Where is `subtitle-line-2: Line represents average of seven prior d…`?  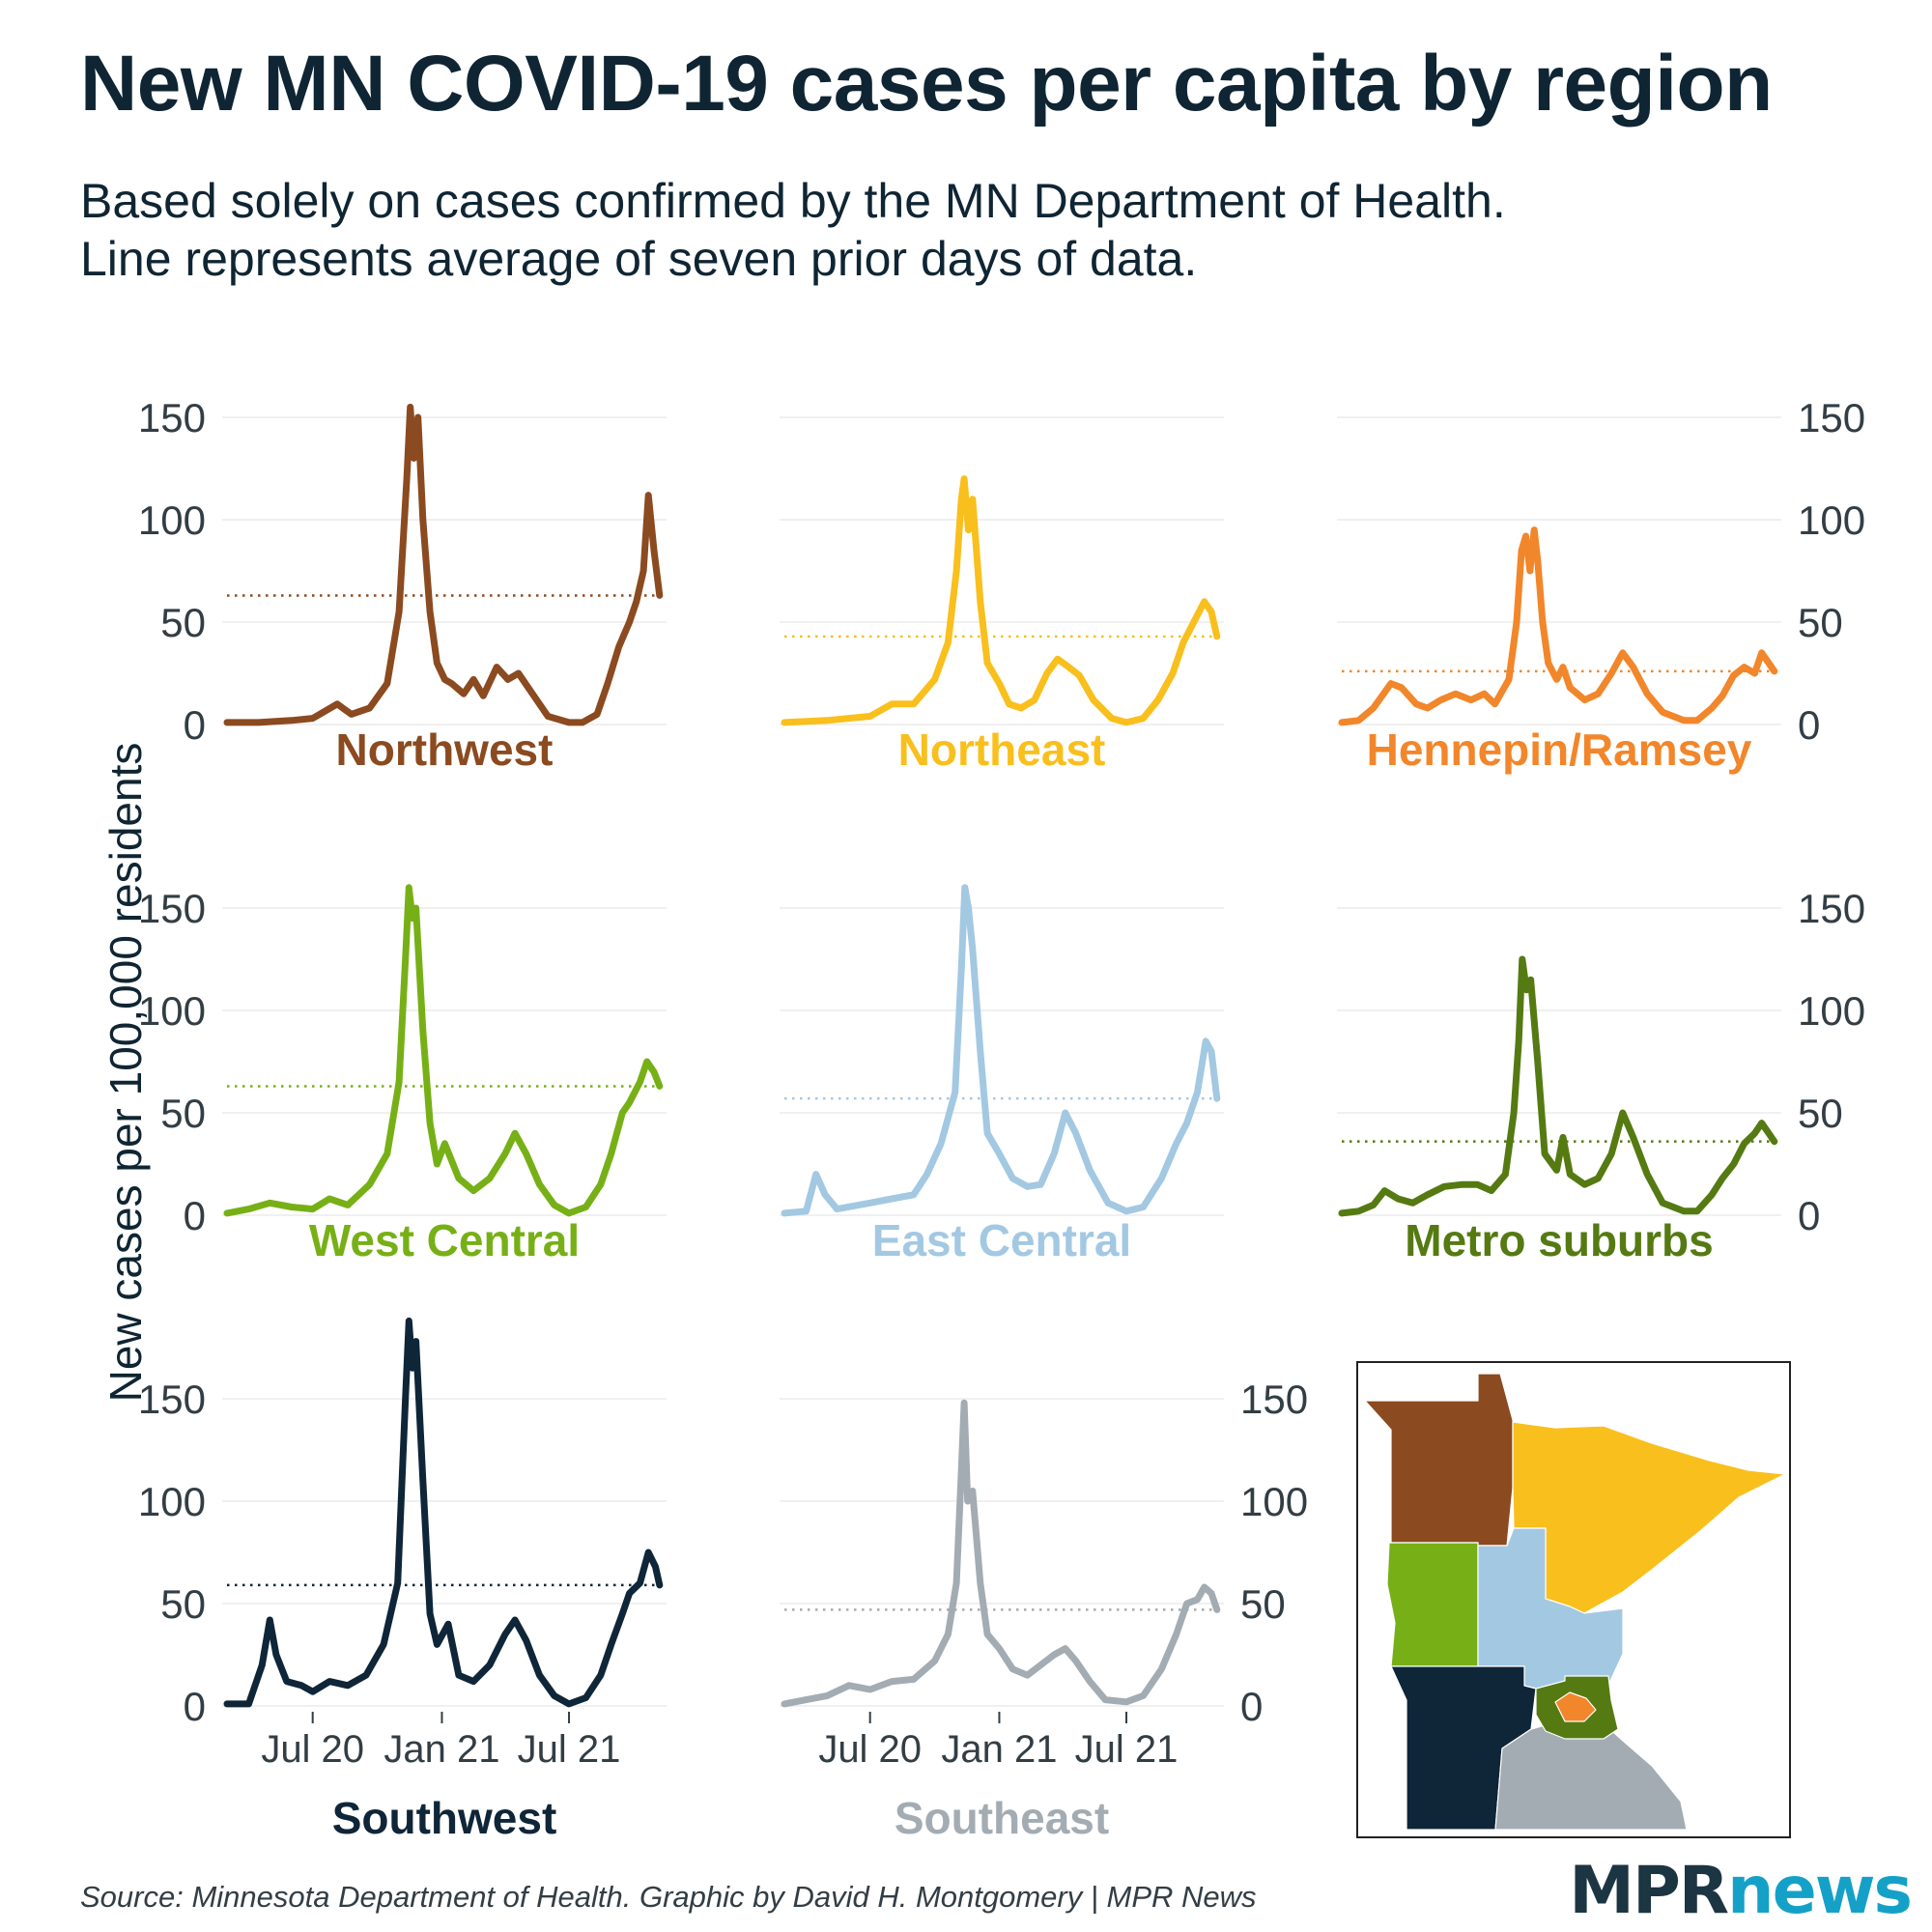
subtitle-line-2: Line represents average of seven prior d… is located at coordinates (639, 259).